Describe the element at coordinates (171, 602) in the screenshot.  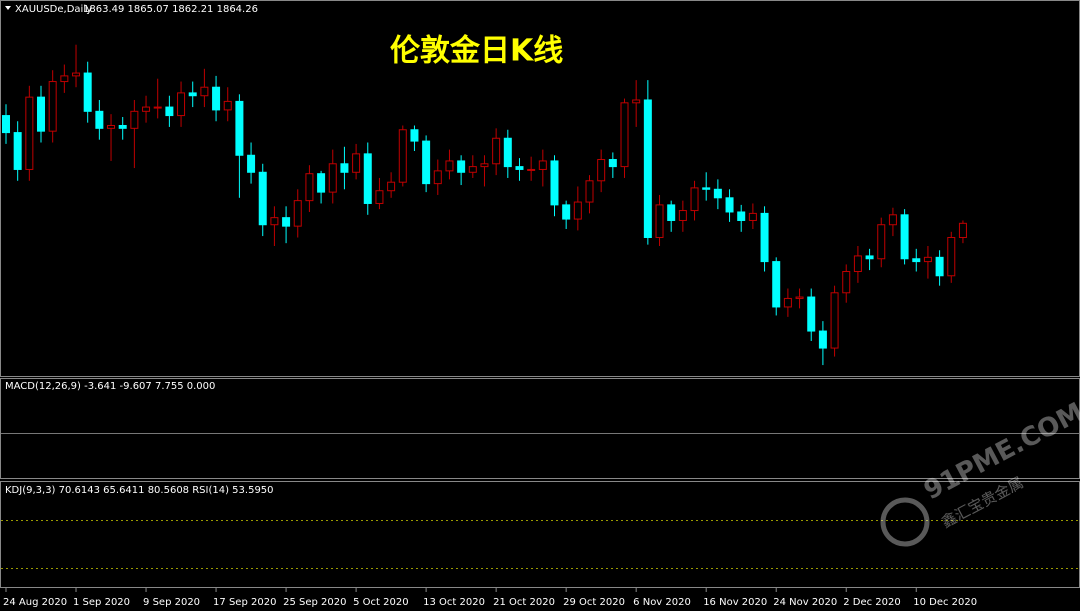
I see `x-tick-label: 9 Sep 2020` at that location.